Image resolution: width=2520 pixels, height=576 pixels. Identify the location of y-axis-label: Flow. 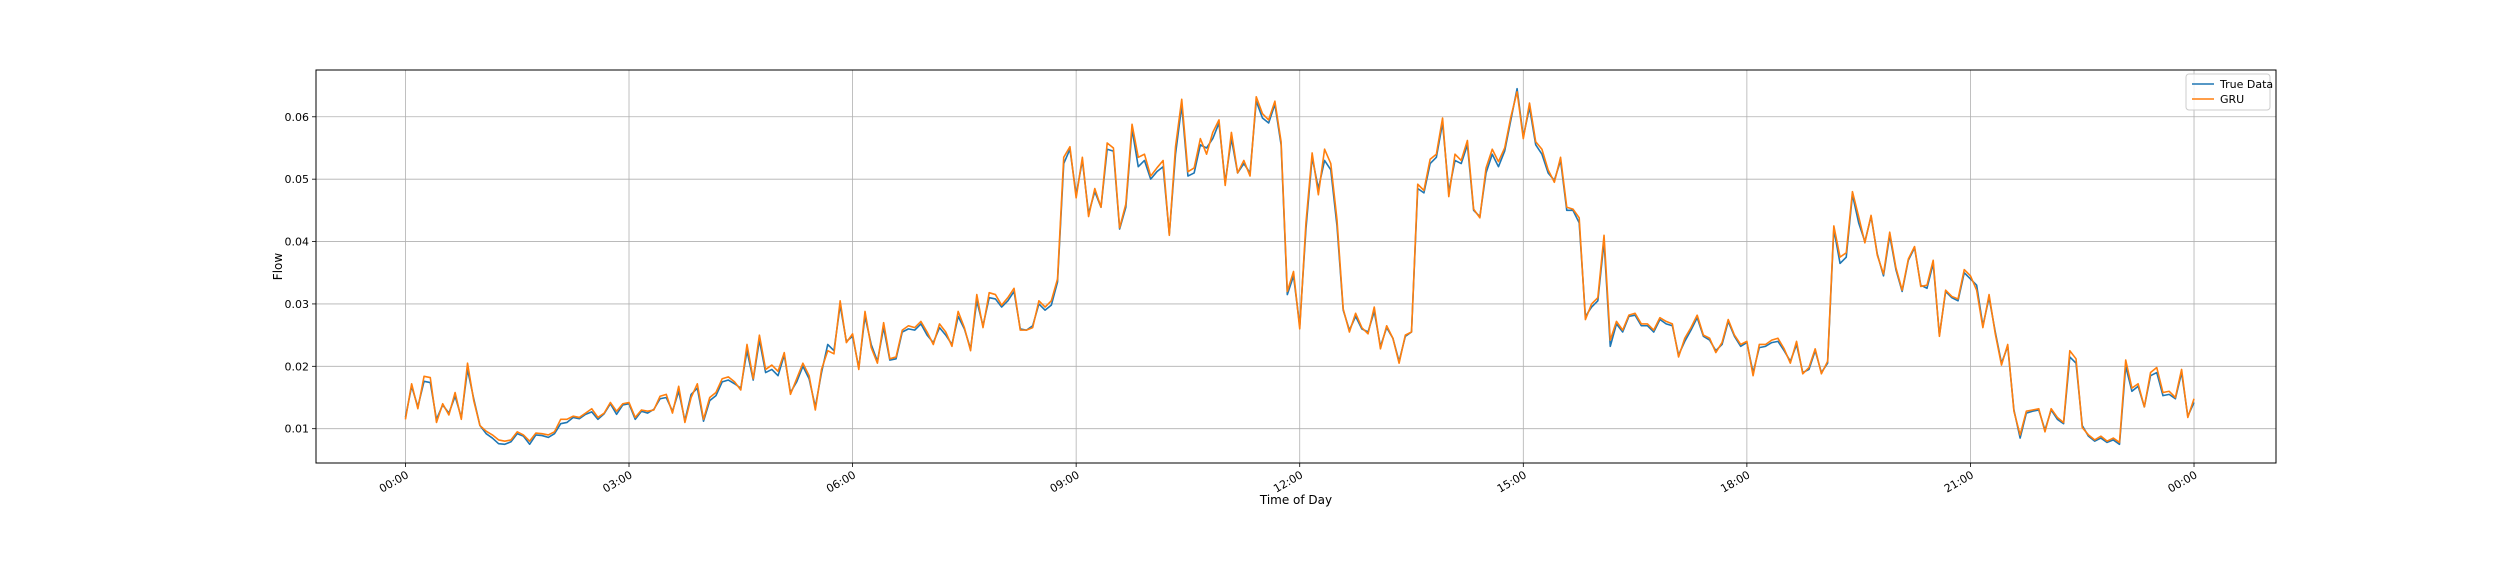
(278, 267).